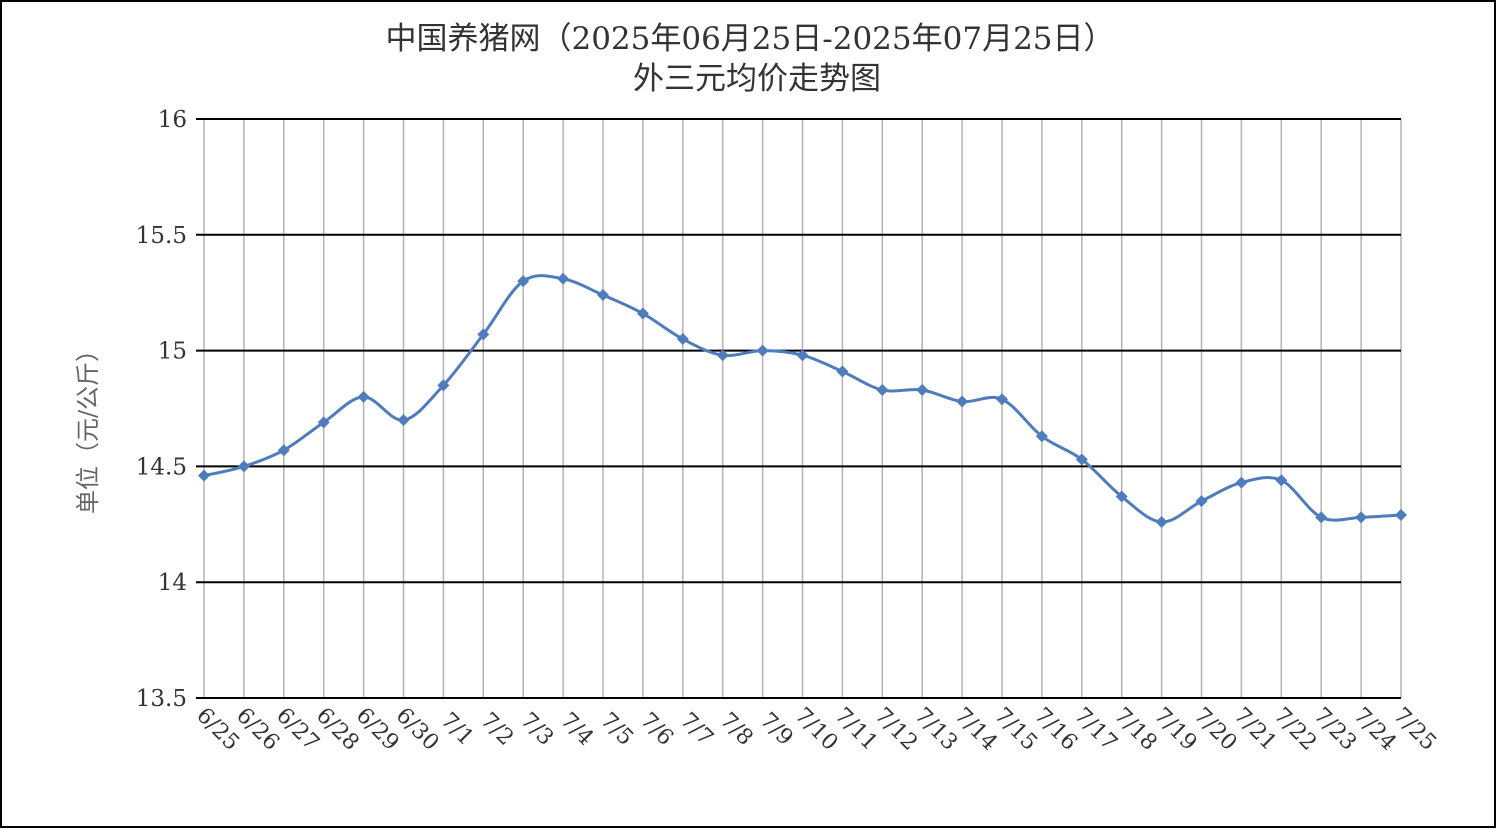 The width and height of the screenshot is (1496, 830). Describe the element at coordinates (1135, 729) in the screenshot. I see `x-tick-label: 7/18` at that location.